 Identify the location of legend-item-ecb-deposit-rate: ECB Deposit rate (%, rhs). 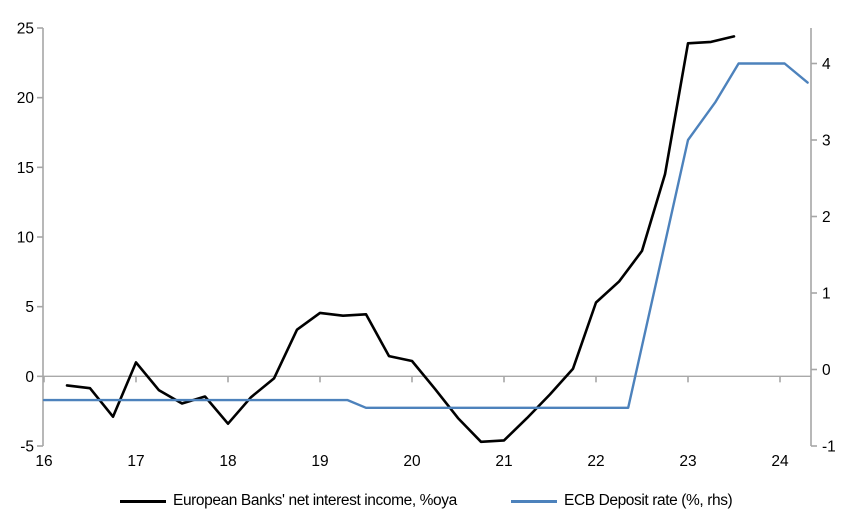
(622, 501).